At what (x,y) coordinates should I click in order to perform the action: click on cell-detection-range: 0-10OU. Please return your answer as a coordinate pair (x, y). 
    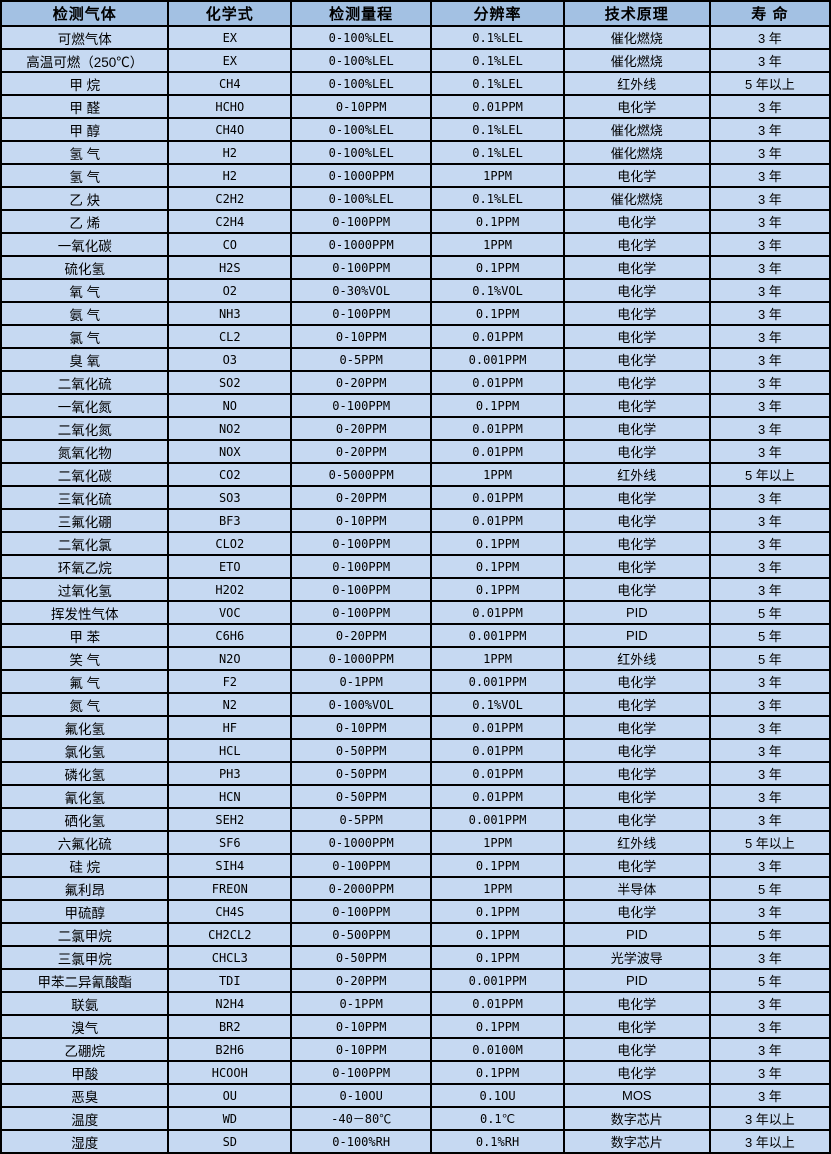
    Looking at the image, I should click on (361, 1095).